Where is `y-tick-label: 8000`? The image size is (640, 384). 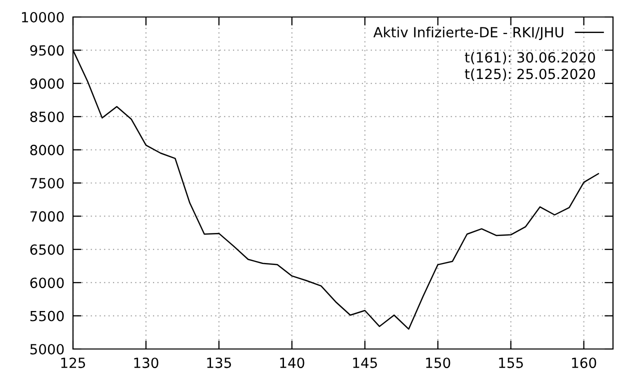 y-tick-label: 8000 is located at coordinates (47, 150).